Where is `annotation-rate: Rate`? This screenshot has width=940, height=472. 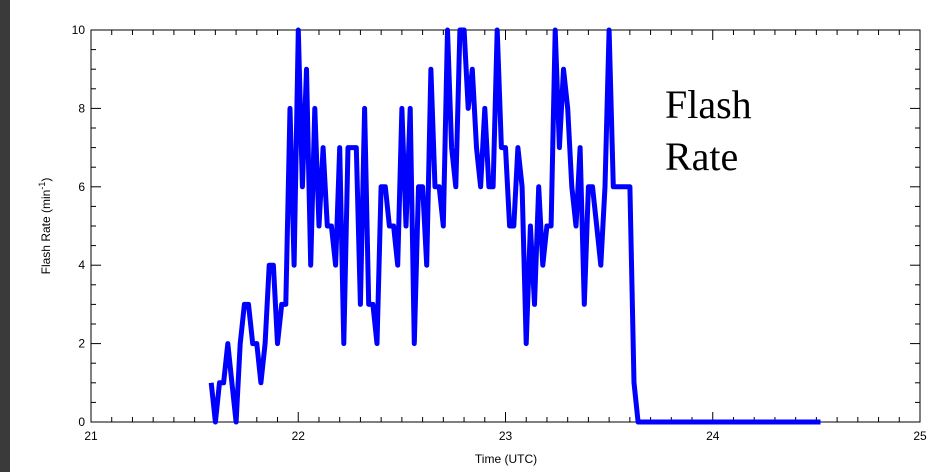 annotation-rate: Rate is located at coordinates (701, 156).